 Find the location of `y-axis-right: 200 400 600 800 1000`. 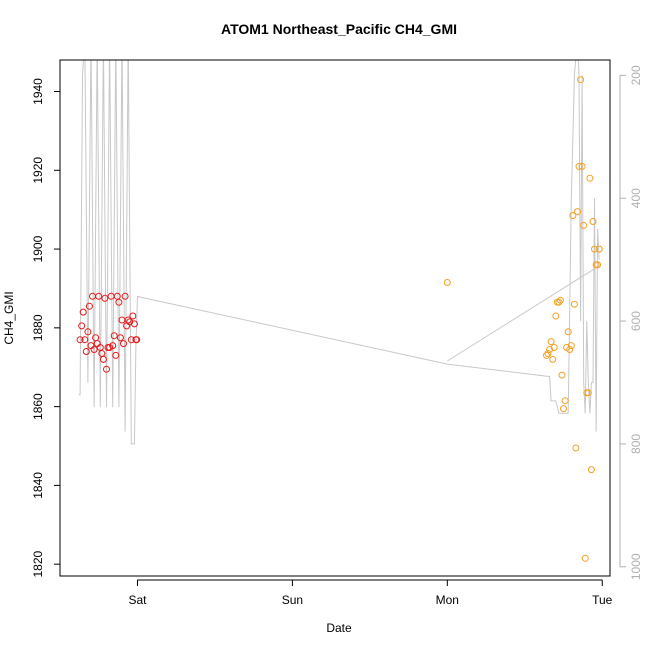

y-axis-right: 200 400 600 800 1000 is located at coordinates (631, 322).